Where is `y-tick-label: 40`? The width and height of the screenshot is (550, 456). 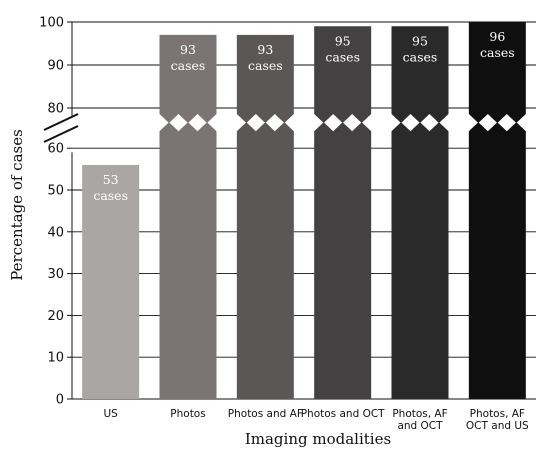
y-tick-label: 40 is located at coordinates (55, 232).